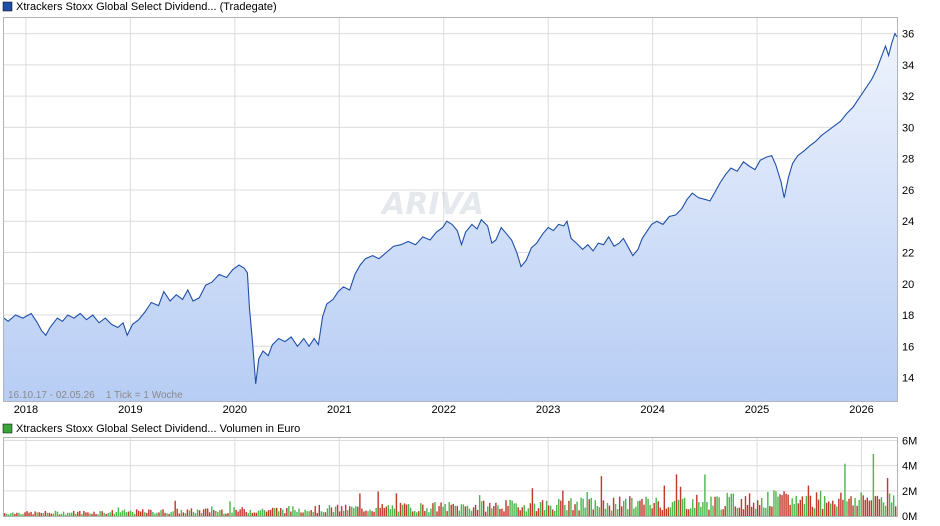 The image size is (940, 526). I want to click on price-x-tick-label: 2022, so click(443, 410).